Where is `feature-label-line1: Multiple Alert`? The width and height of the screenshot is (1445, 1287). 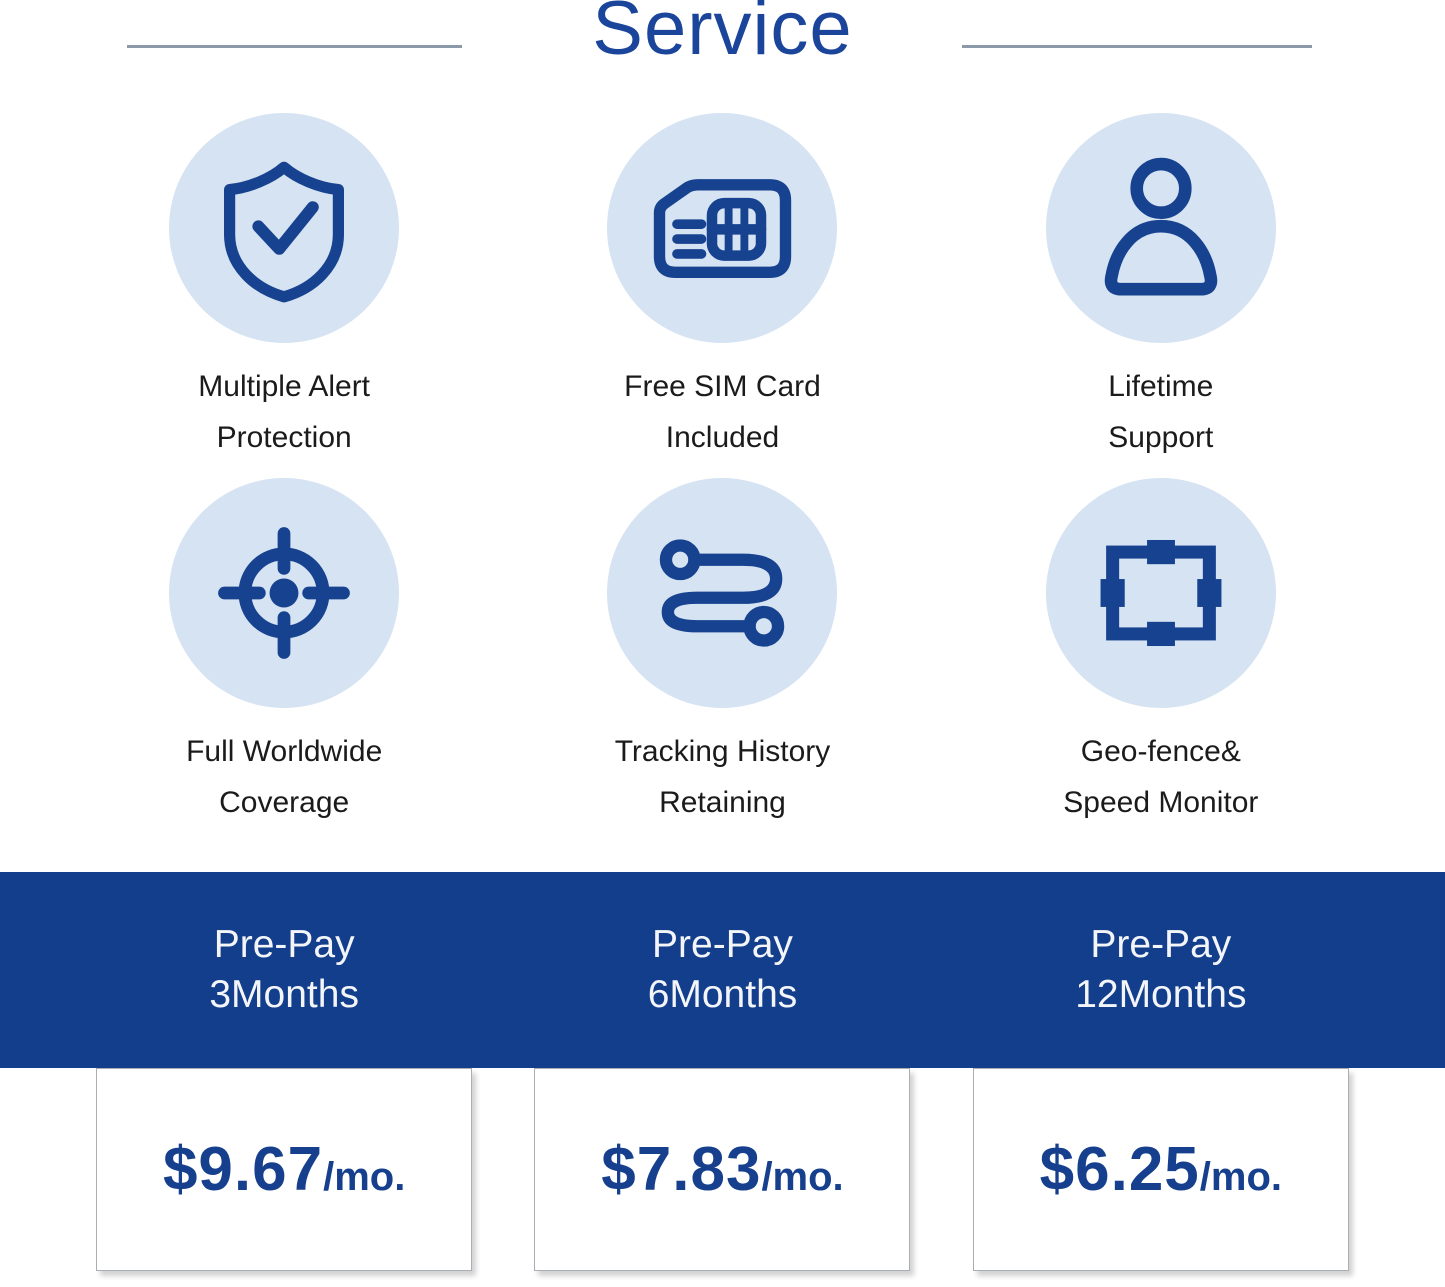
feature-label-line1: Multiple Alert is located at coordinates (284, 386).